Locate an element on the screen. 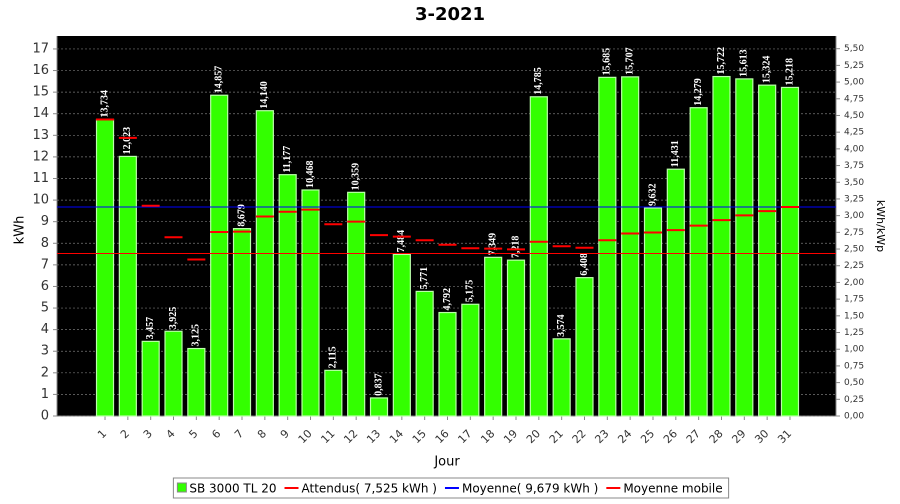 The image size is (900, 504). value-label: 14,857 is located at coordinates (218, 80).